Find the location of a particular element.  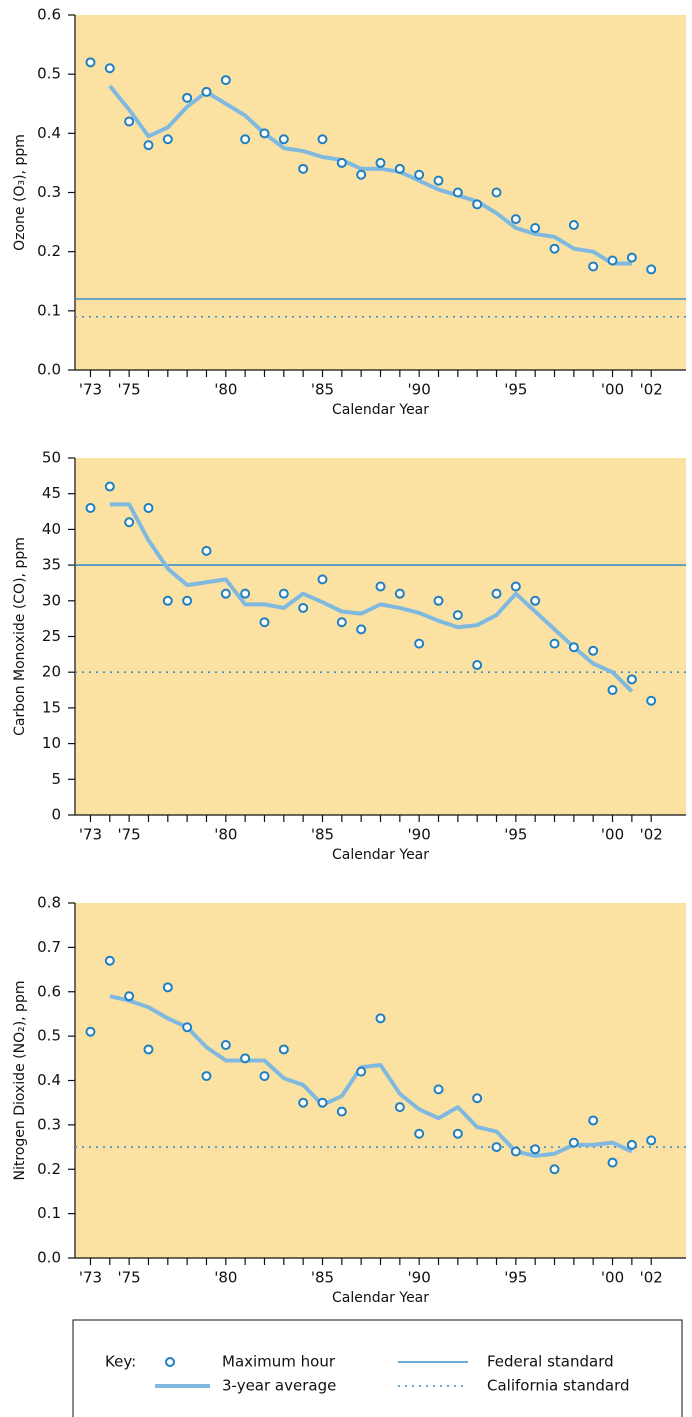

y-tick-label: 0.0 is located at coordinates (49, 1258).